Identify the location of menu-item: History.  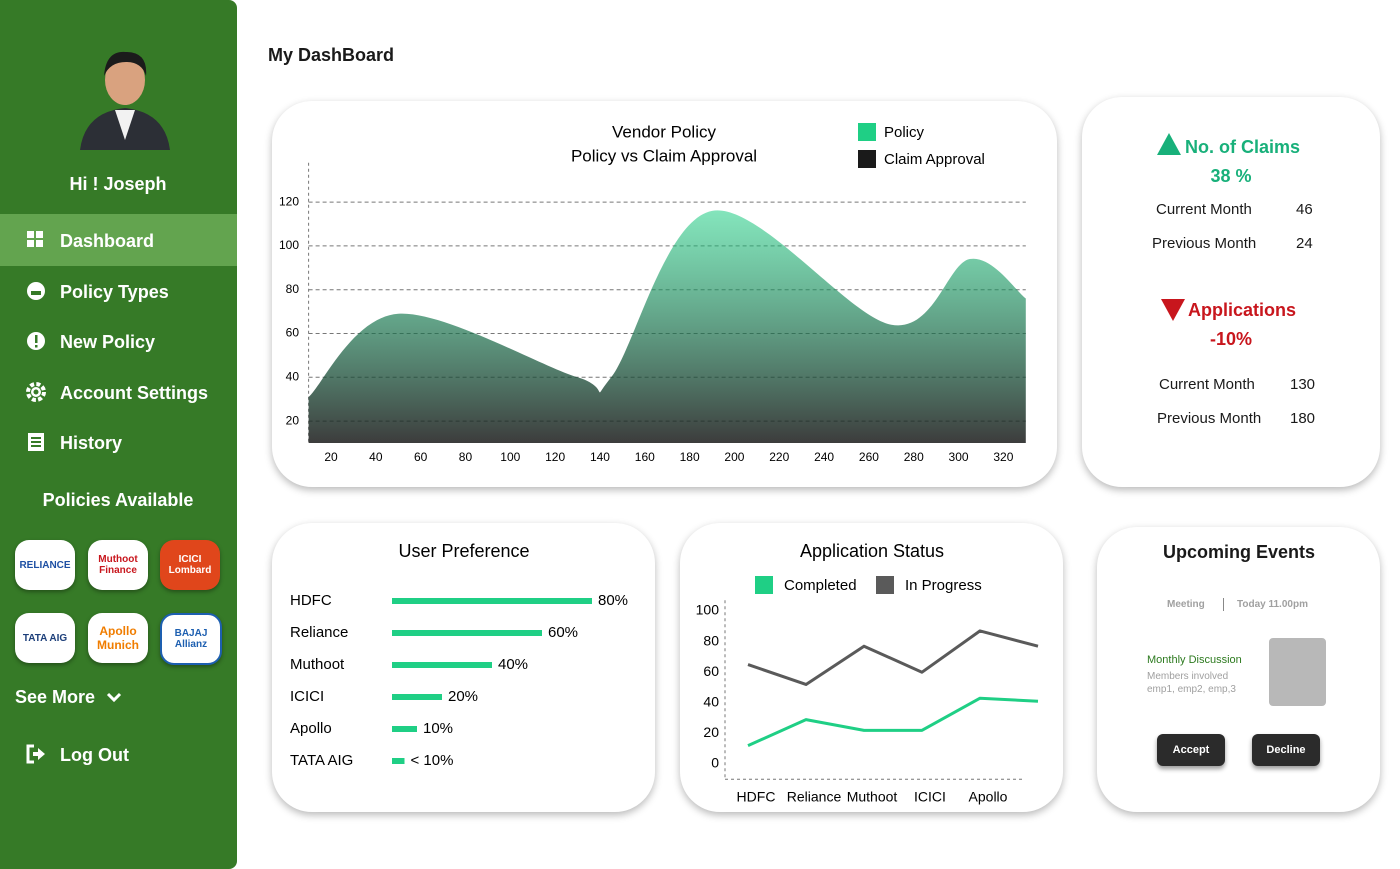
(118, 442).